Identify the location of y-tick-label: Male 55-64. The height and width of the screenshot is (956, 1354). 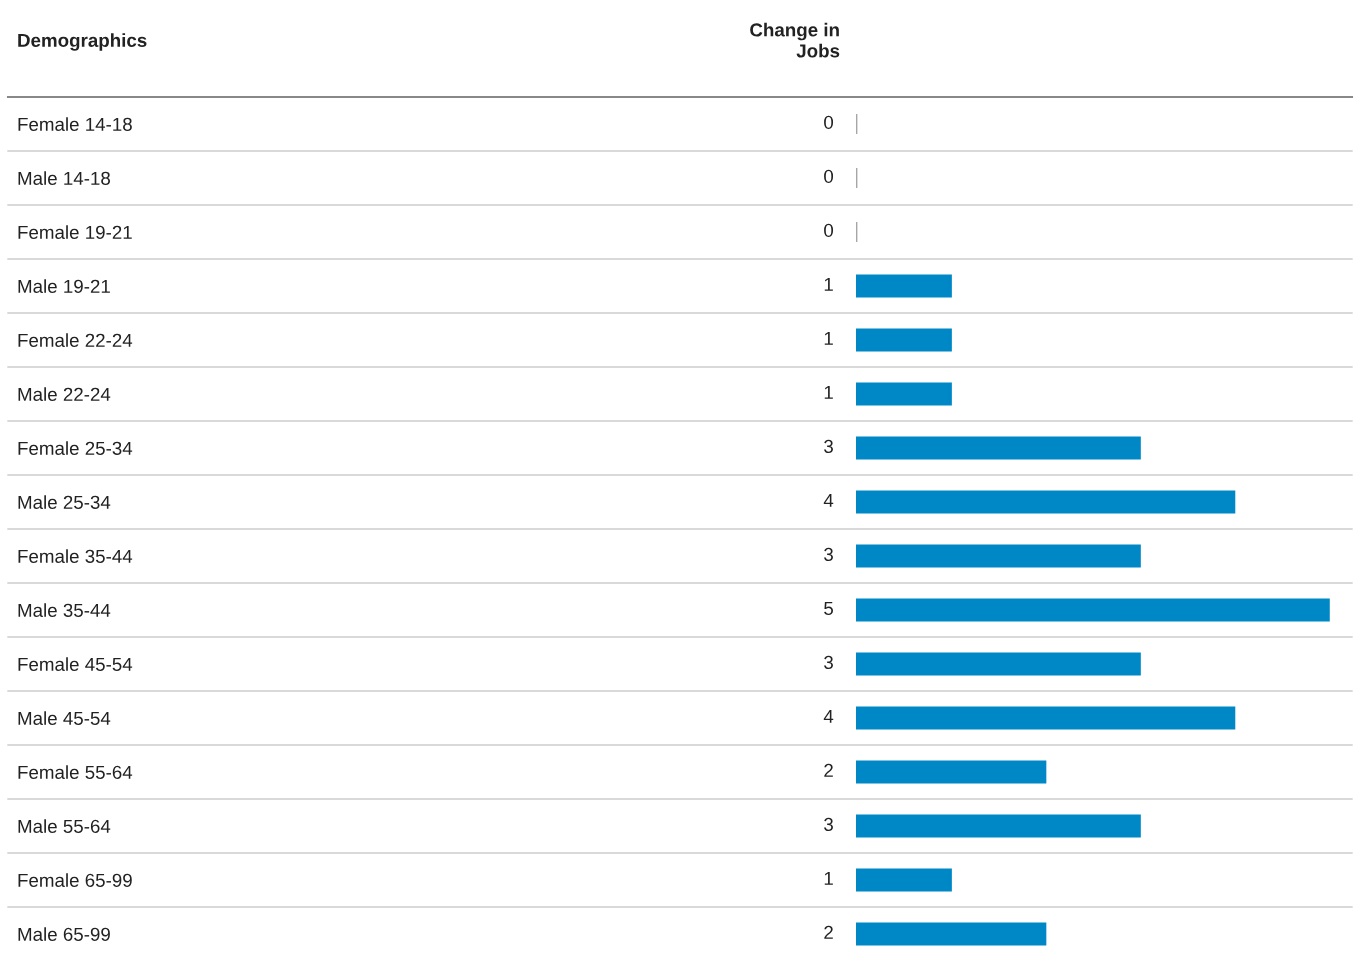
(64, 826).